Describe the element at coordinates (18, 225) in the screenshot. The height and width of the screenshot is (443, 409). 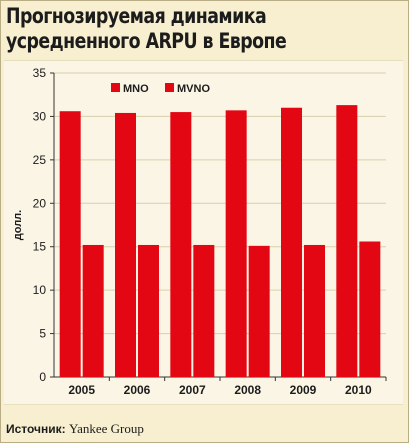
I see `y-axis-label: долл.` at that location.